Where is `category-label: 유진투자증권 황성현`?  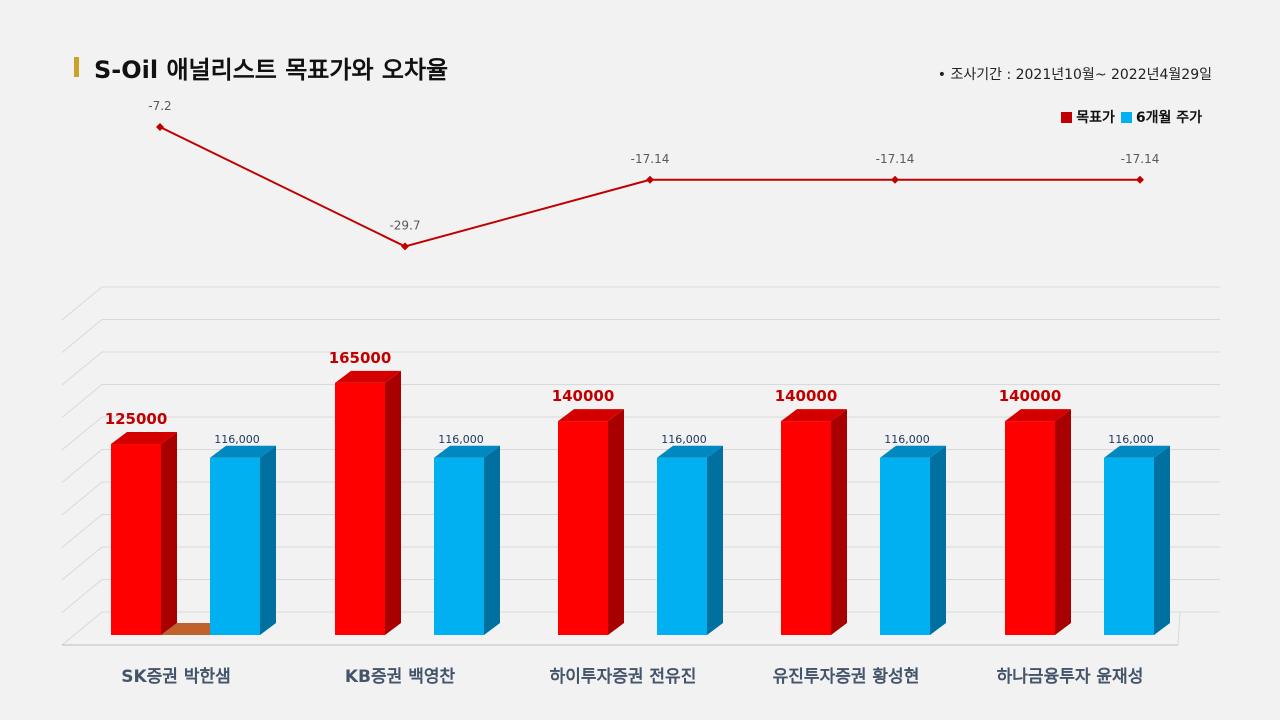 category-label: 유진투자증권 황성현 is located at coordinates (846, 677).